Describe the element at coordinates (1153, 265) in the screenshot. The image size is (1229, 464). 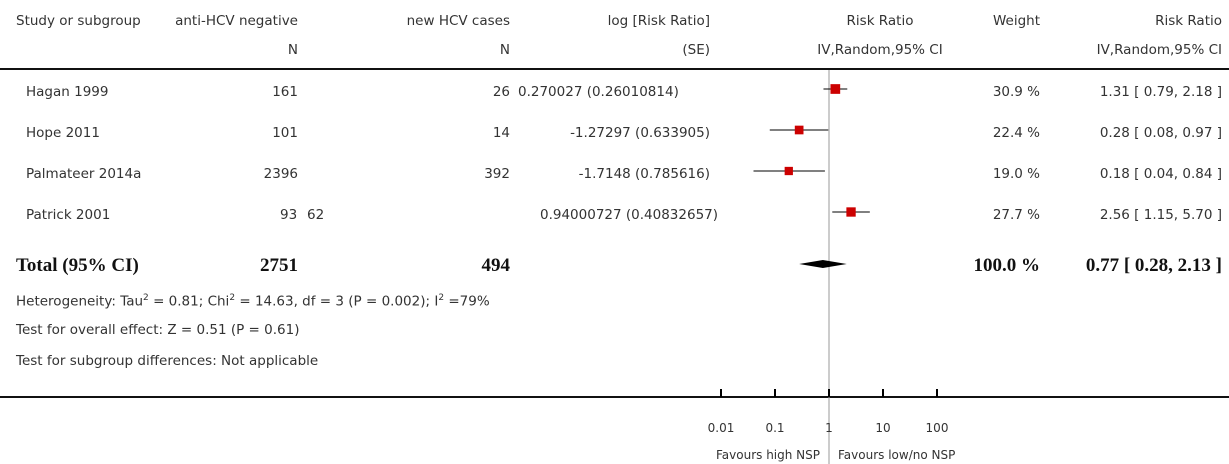
I see `total-ci: 0.77 [ 0.28, 2.13 ]` at that location.